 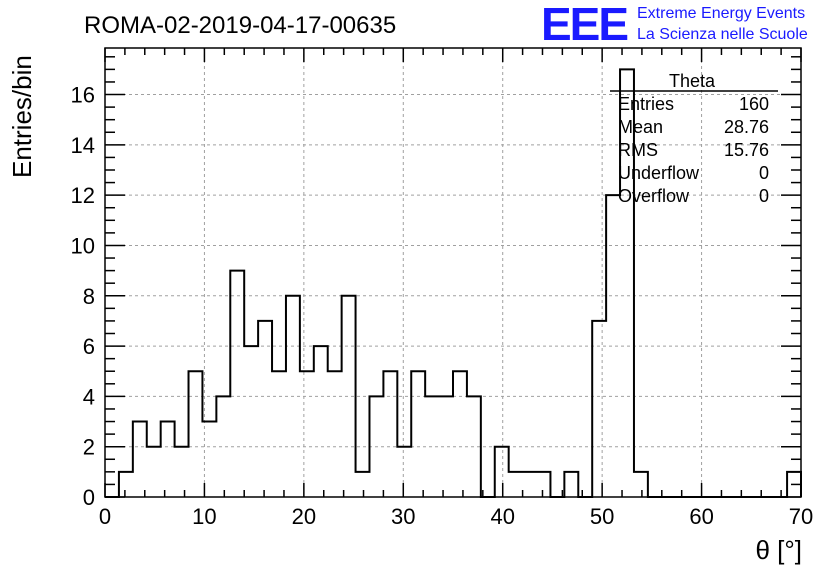 What do you see at coordinates (22, 116) in the screenshot?
I see `y-axis-label: Entries/bin` at bounding box center [22, 116].